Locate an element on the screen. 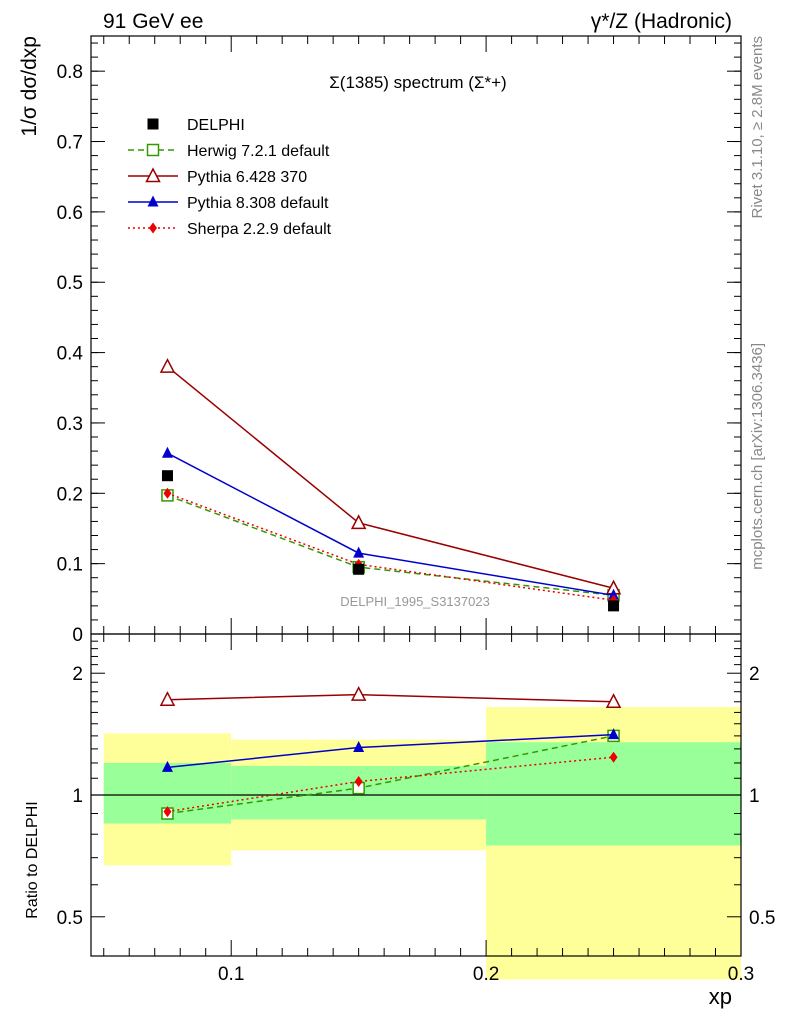 This screenshot has width=786, height=1024. legend-label: Pythia 8.308 default is located at coordinates (258, 203).